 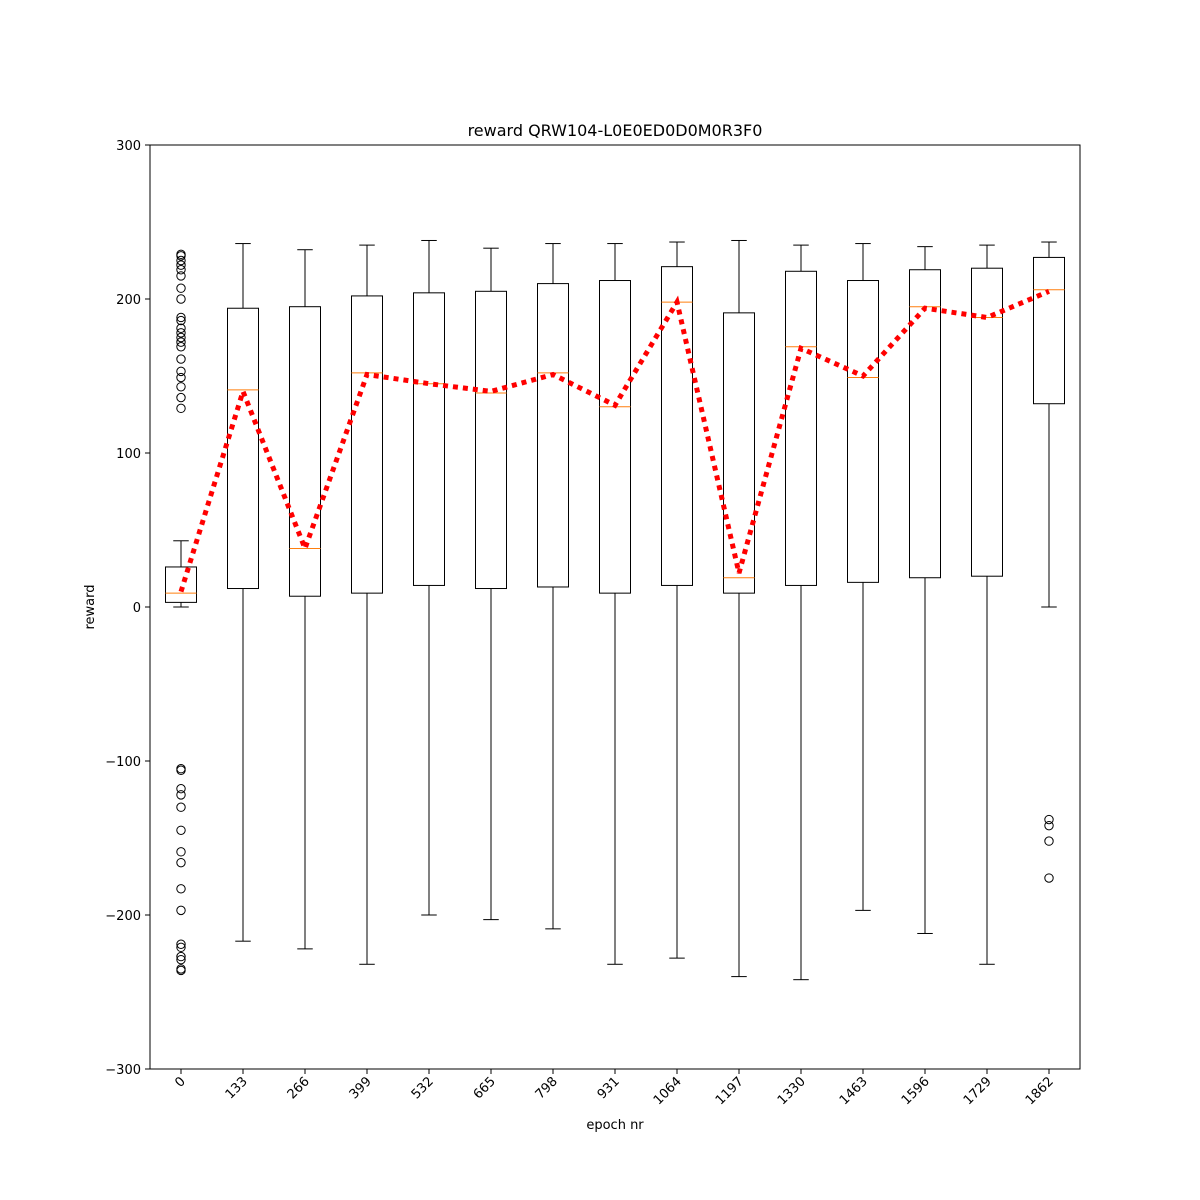 I want to click on x-tick-label: 532, so click(x=423, y=1088).